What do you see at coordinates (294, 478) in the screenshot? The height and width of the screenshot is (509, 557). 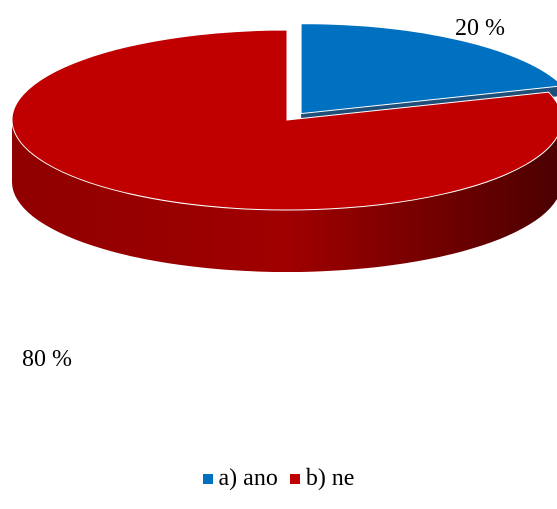 I see `legend-swatch-b-ne` at bounding box center [294, 478].